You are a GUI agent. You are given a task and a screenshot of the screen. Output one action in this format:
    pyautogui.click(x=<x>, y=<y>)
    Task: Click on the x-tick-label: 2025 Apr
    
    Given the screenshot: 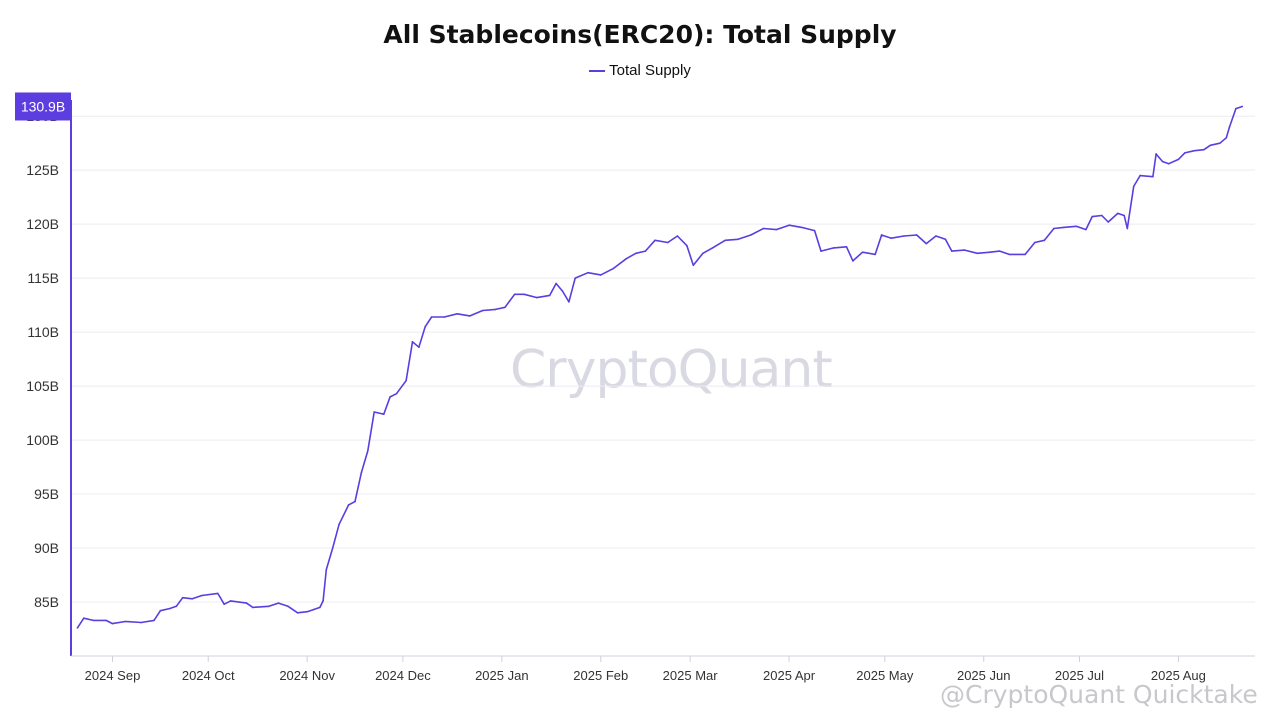 What is the action you would take?
    pyautogui.click(x=789, y=675)
    